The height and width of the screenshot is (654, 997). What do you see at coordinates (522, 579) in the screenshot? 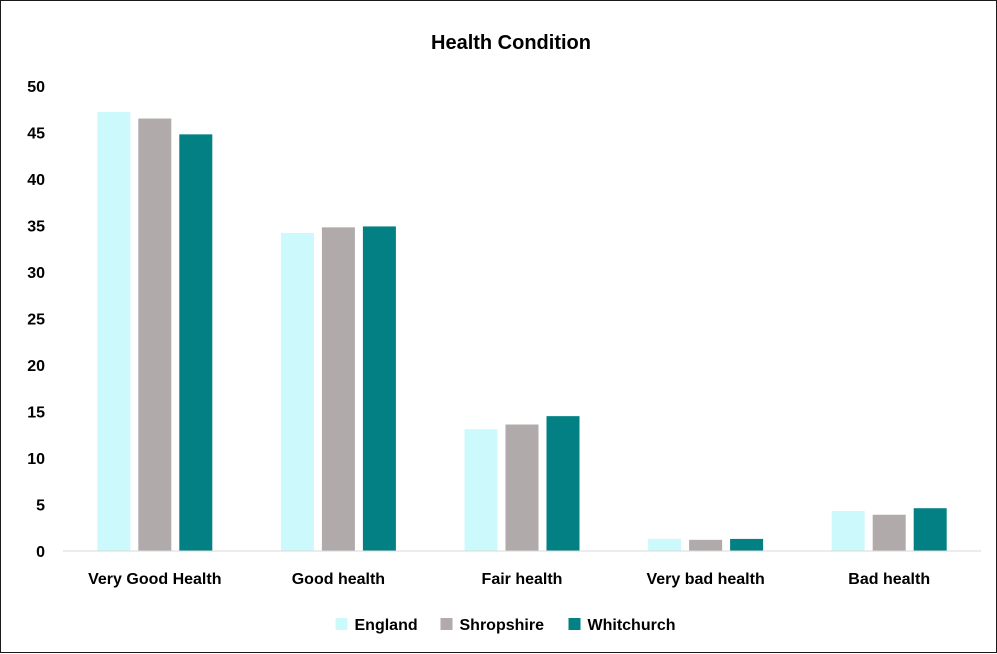
I see `x-tick-label: Fair health` at bounding box center [522, 579].